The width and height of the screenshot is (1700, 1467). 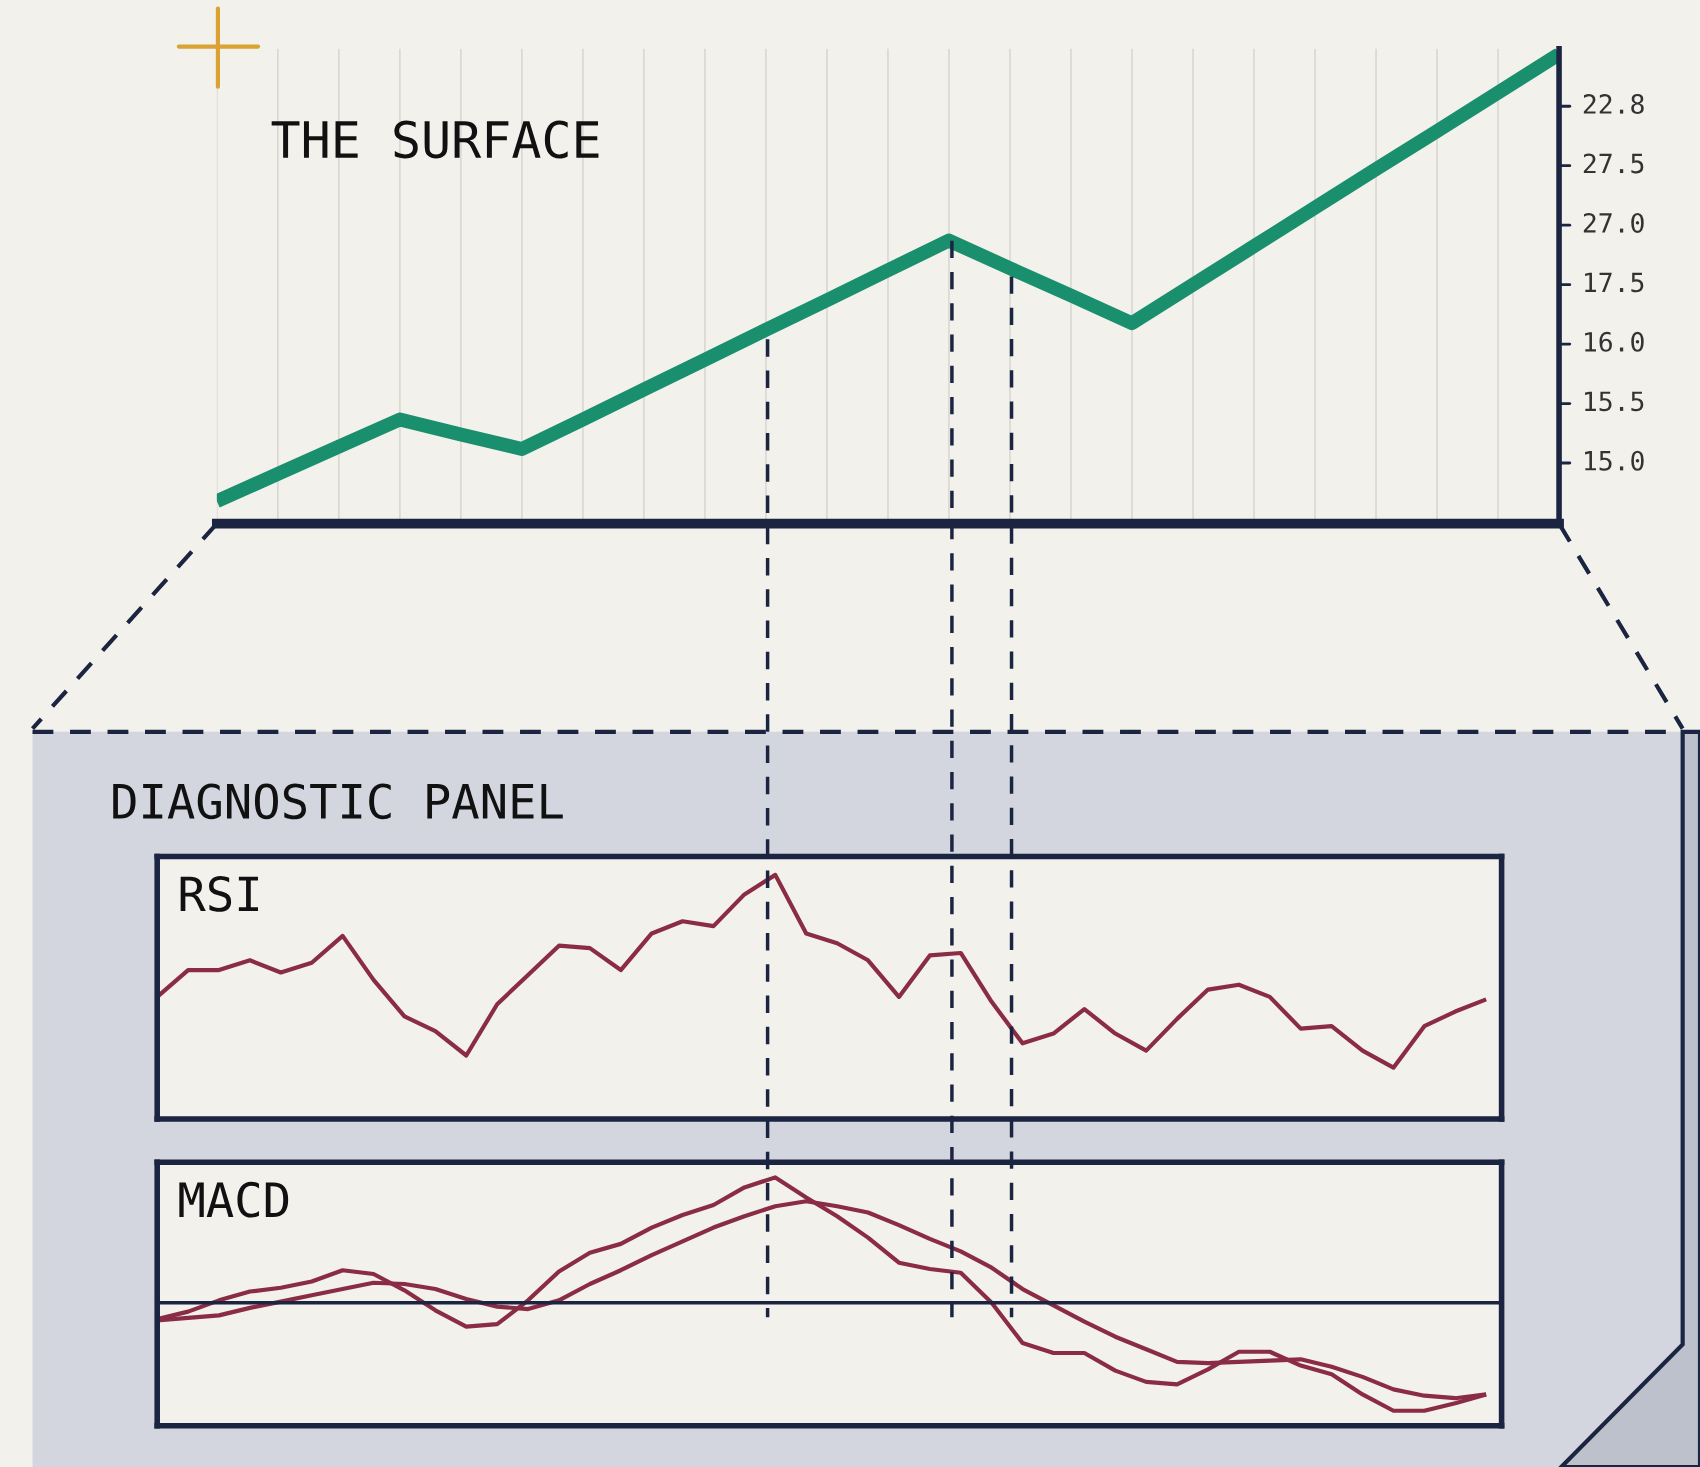 I want to click on text: 27.0, so click(x=1613, y=222).